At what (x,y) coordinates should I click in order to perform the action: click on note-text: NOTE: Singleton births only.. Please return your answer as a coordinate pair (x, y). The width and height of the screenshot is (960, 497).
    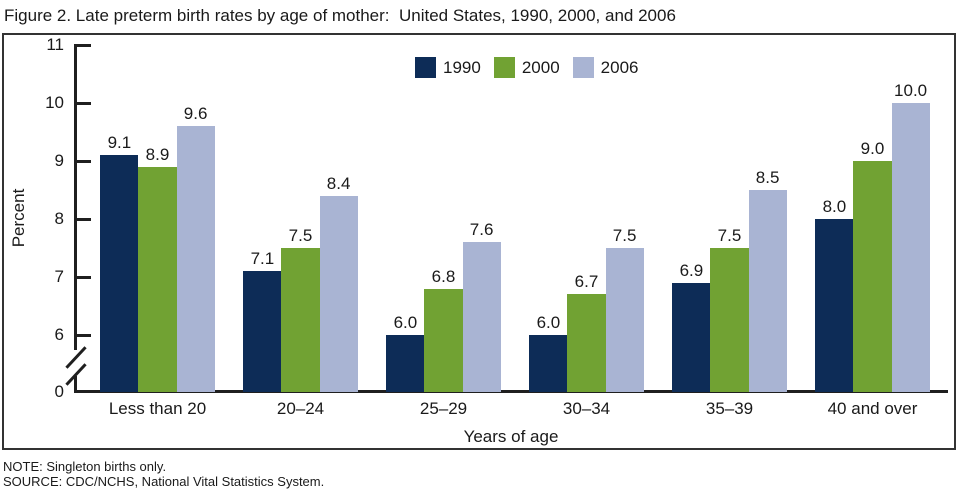
    Looking at the image, I should click on (85, 466).